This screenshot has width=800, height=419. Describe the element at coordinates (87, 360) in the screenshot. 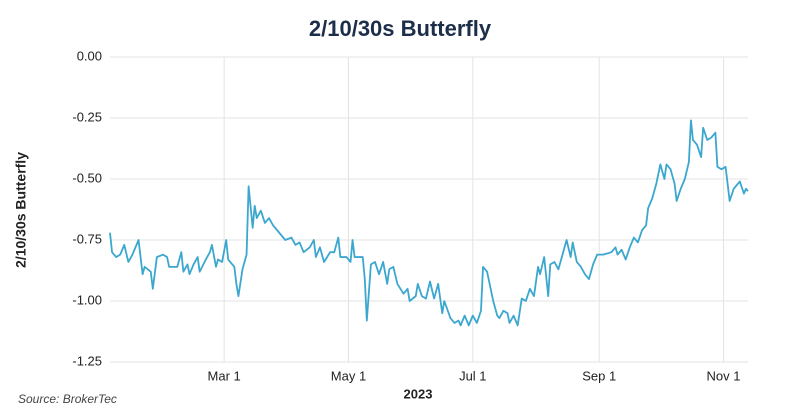

I see `y-tick-label: -1.25` at that location.